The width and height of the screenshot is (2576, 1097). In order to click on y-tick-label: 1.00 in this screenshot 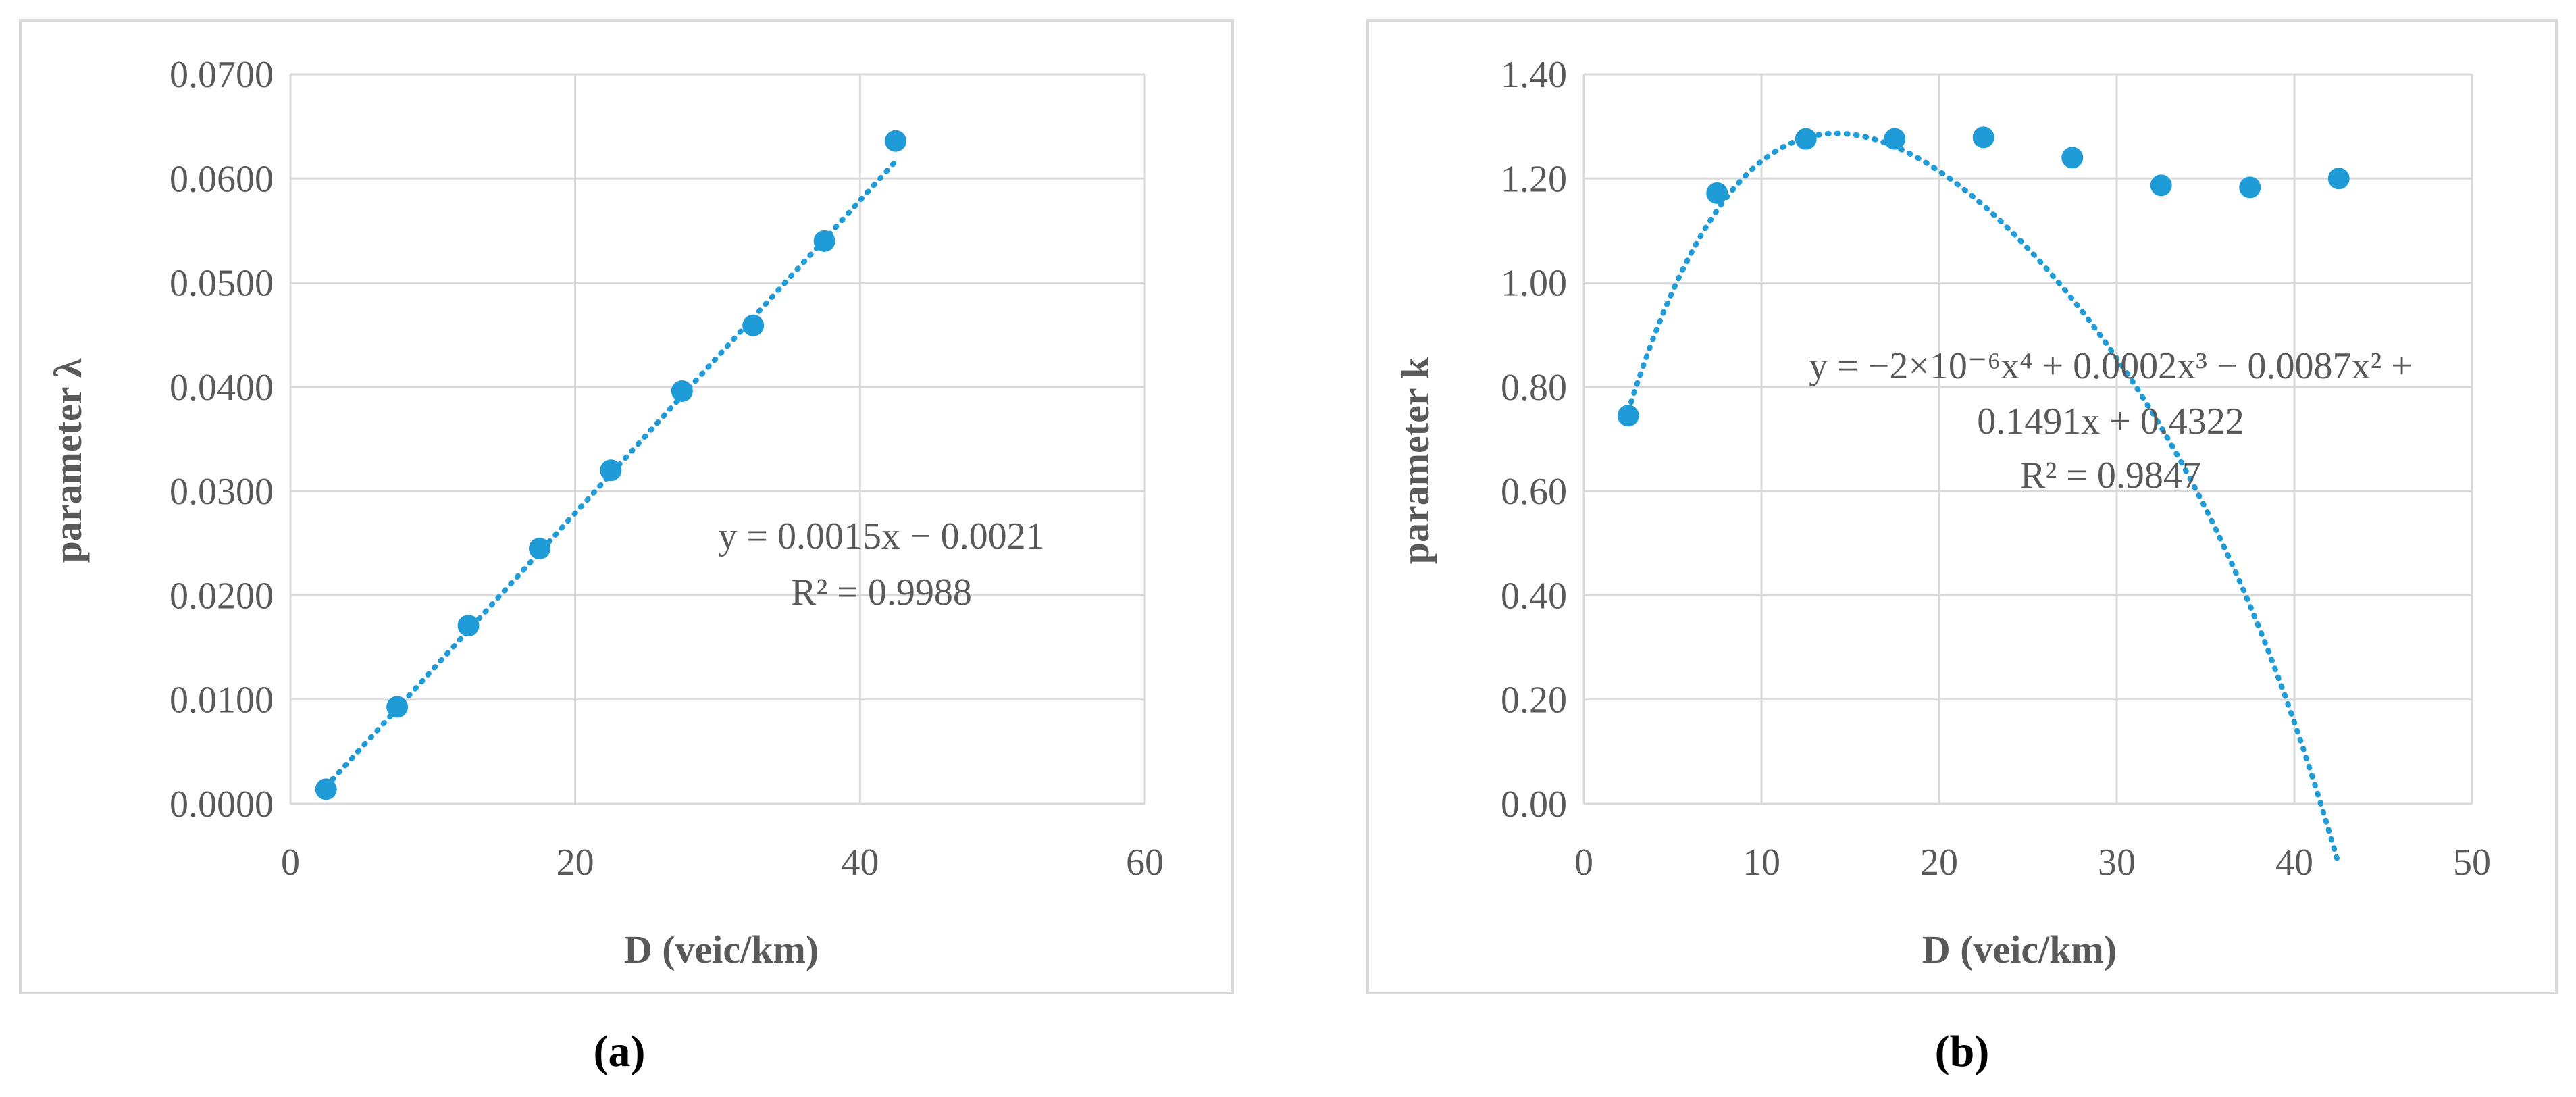, I will do `click(1534, 284)`.